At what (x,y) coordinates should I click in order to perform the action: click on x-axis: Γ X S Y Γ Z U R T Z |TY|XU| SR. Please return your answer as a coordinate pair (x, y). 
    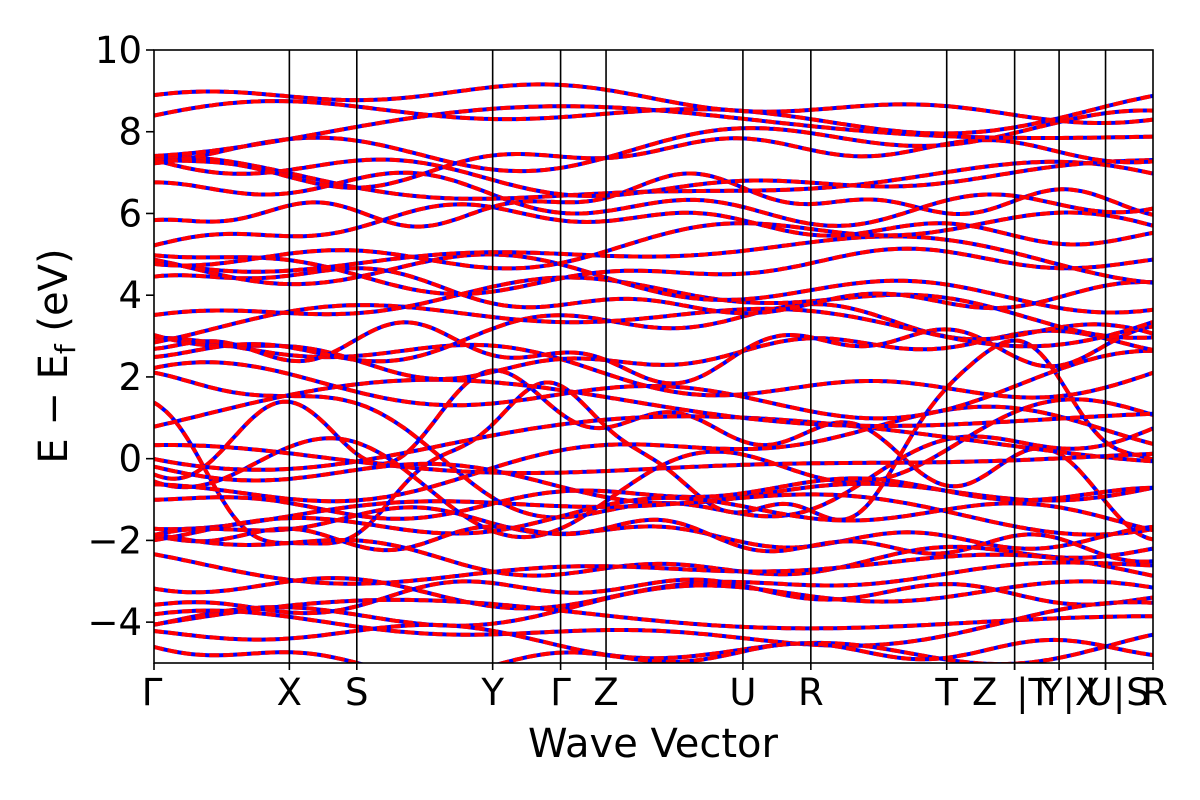
    Looking at the image, I should click on (655, 688).